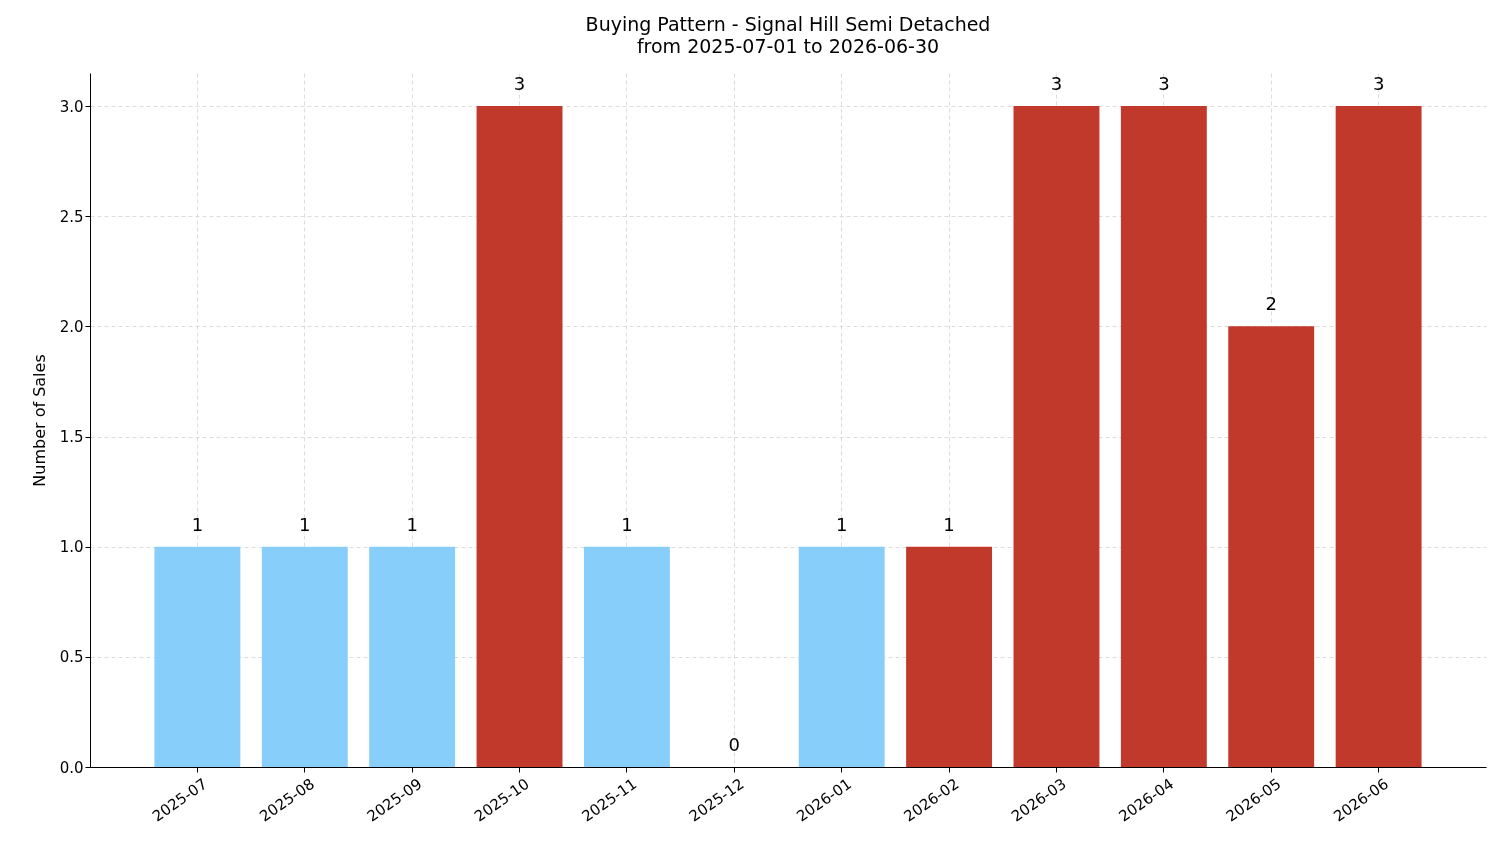 The width and height of the screenshot is (1501, 863). What do you see at coordinates (71, 326) in the screenshot?
I see `y-tick-label: 2.0` at bounding box center [71, 326].